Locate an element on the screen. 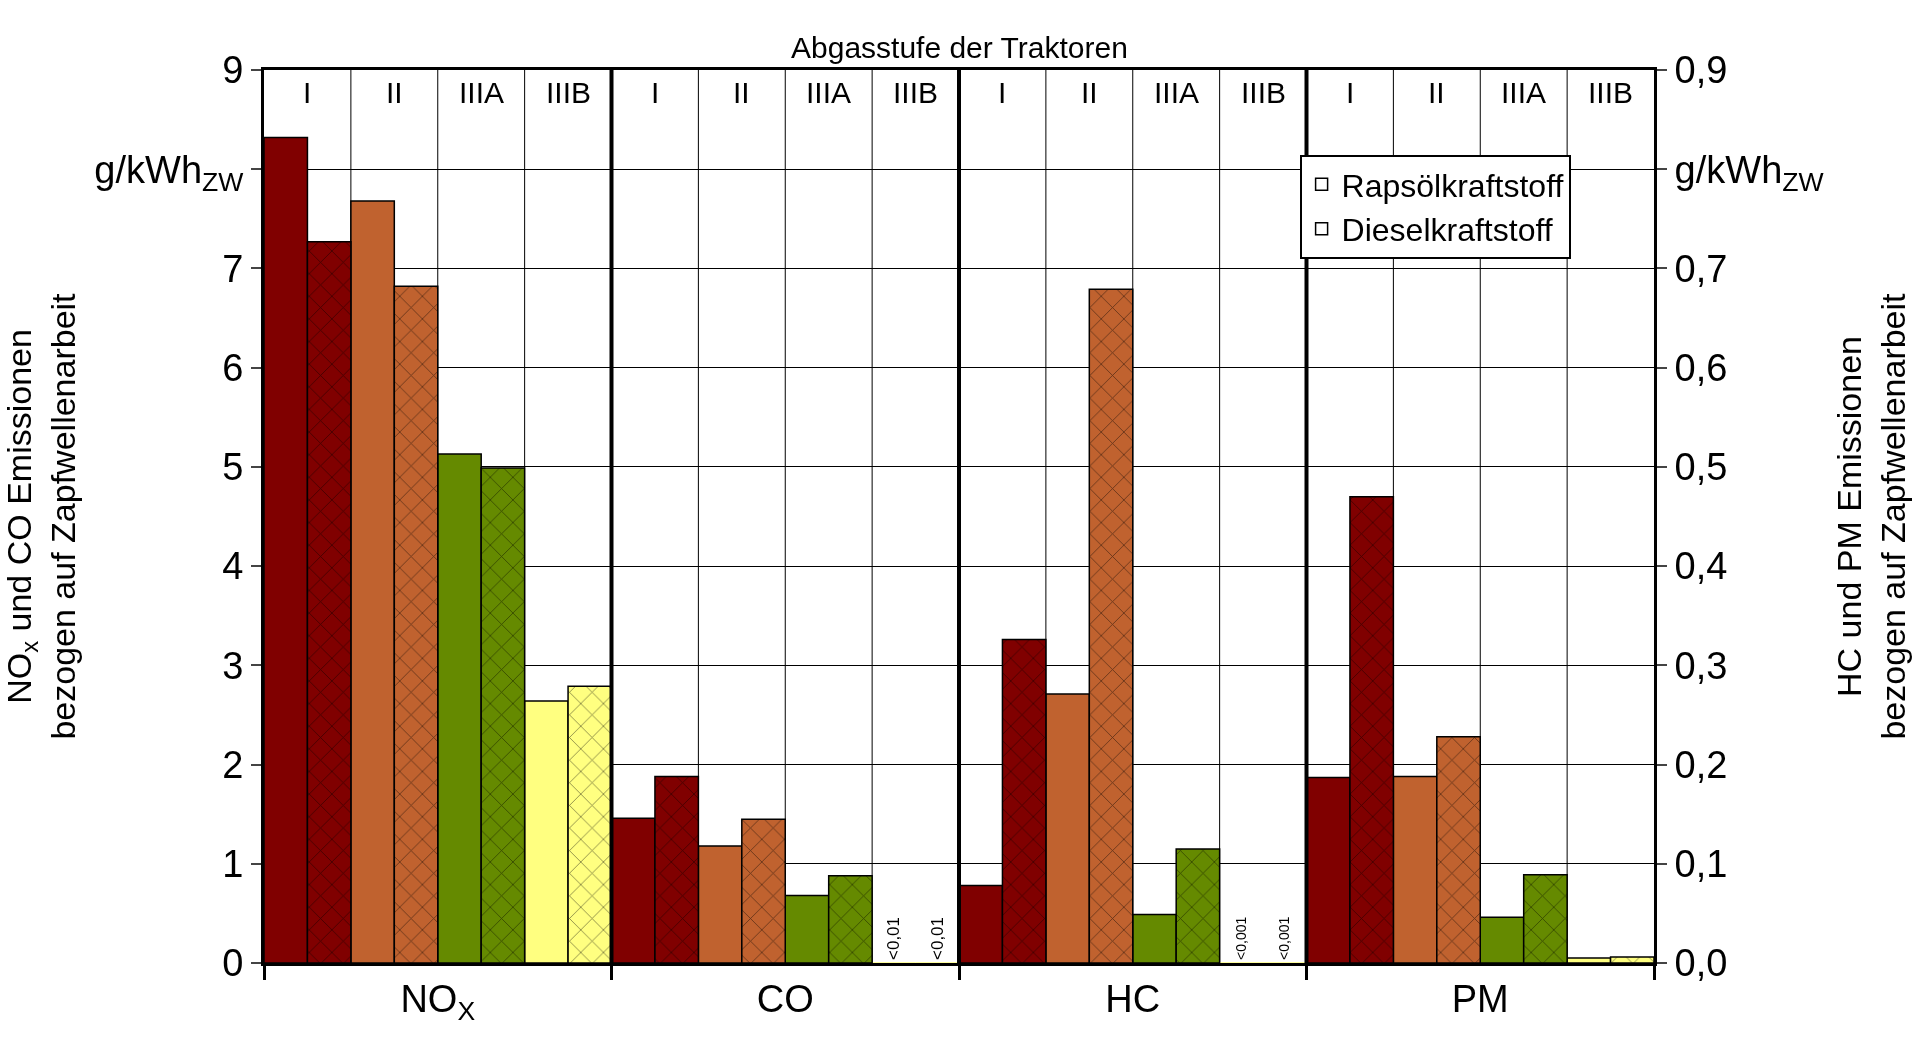  text: NO$_{X}$ is located at coordinates (438, 1001).